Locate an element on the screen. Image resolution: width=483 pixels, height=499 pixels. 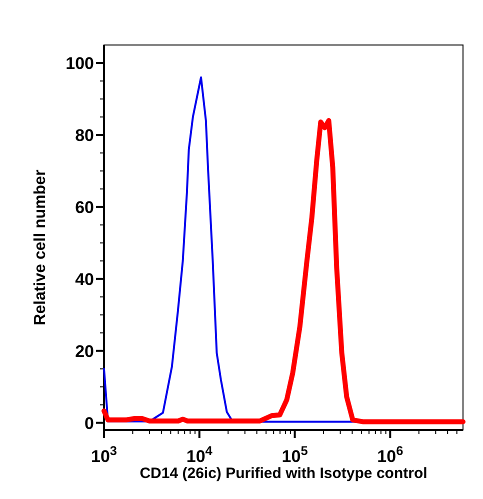
y-tick-label: 40 is located at coordinates (84, 279).